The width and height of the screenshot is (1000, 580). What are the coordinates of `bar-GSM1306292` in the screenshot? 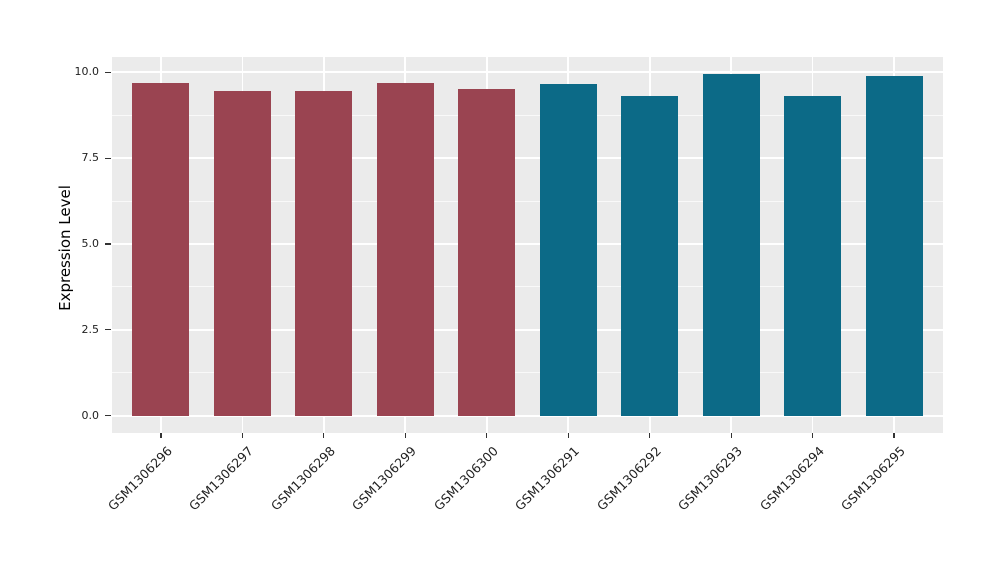 It's located at (650, 256).